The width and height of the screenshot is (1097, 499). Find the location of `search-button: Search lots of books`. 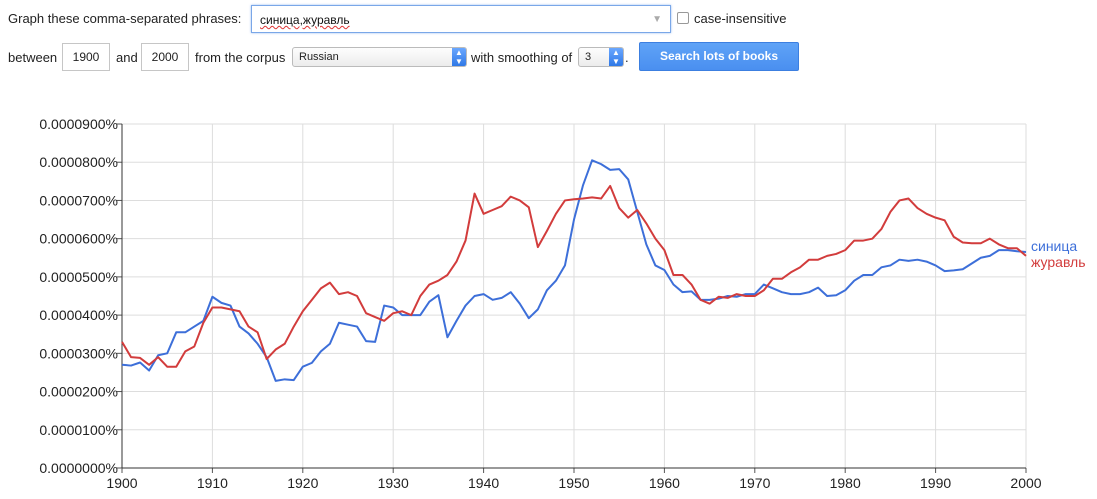

search-button: Search lots of books is located at coordinates (719, 56).